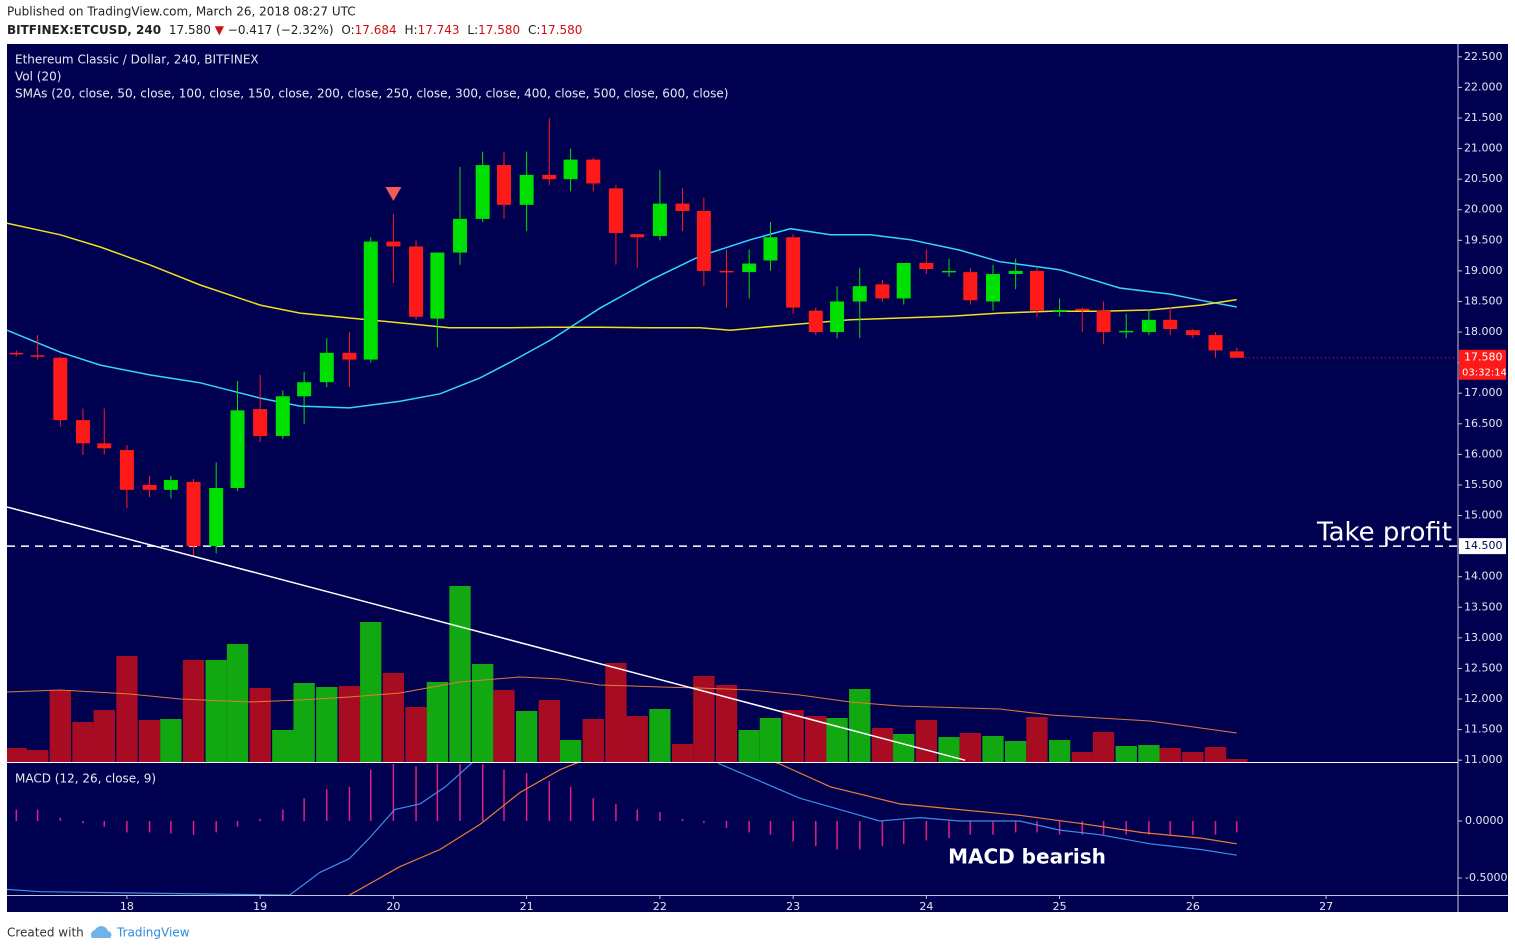  I want to click on y-tick-label: 11.500, so click(1483, 729).